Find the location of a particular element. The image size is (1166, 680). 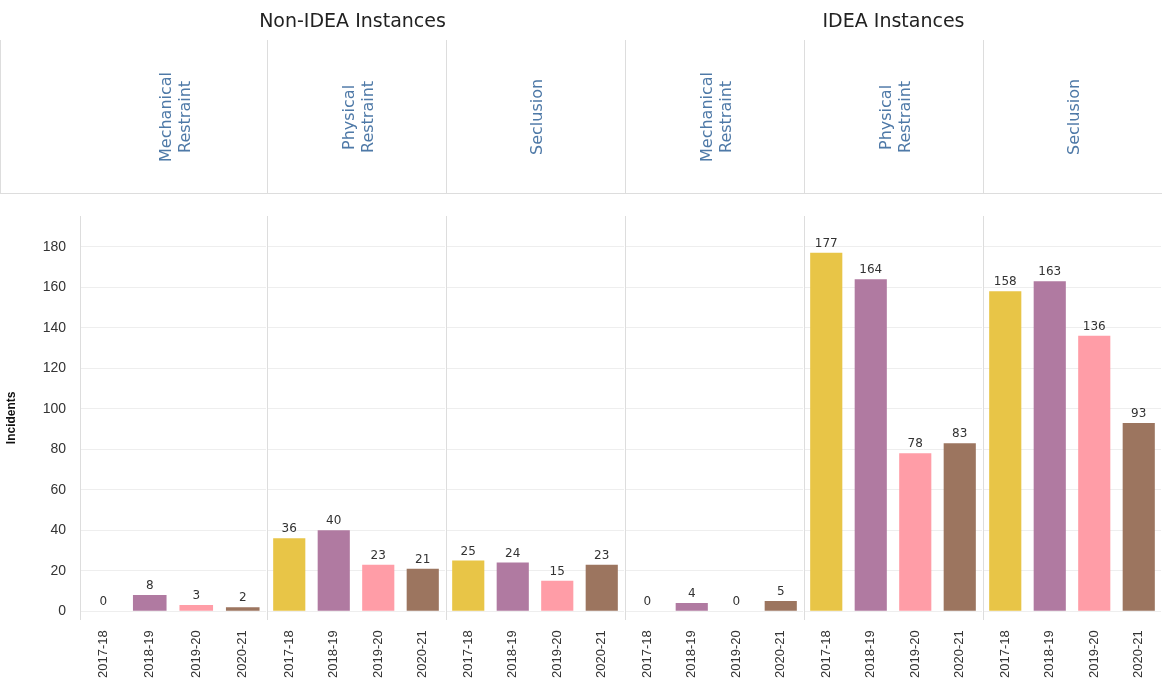

data-label: 8 is located at coordinates (149, 585).